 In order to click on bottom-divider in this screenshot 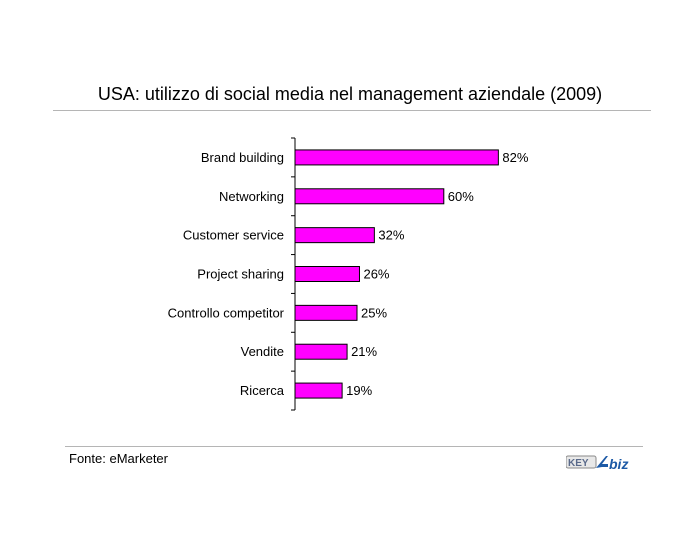, I will do `click(354, 446)`.